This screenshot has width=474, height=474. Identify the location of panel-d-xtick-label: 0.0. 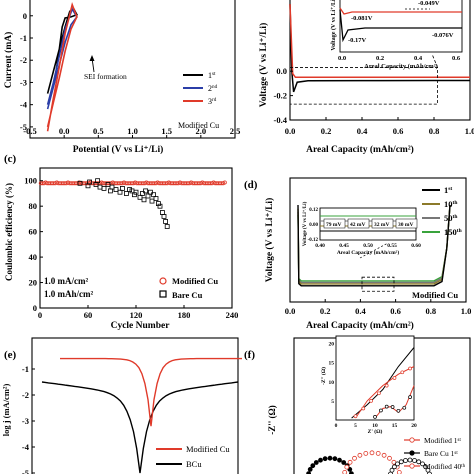
(290, 311).